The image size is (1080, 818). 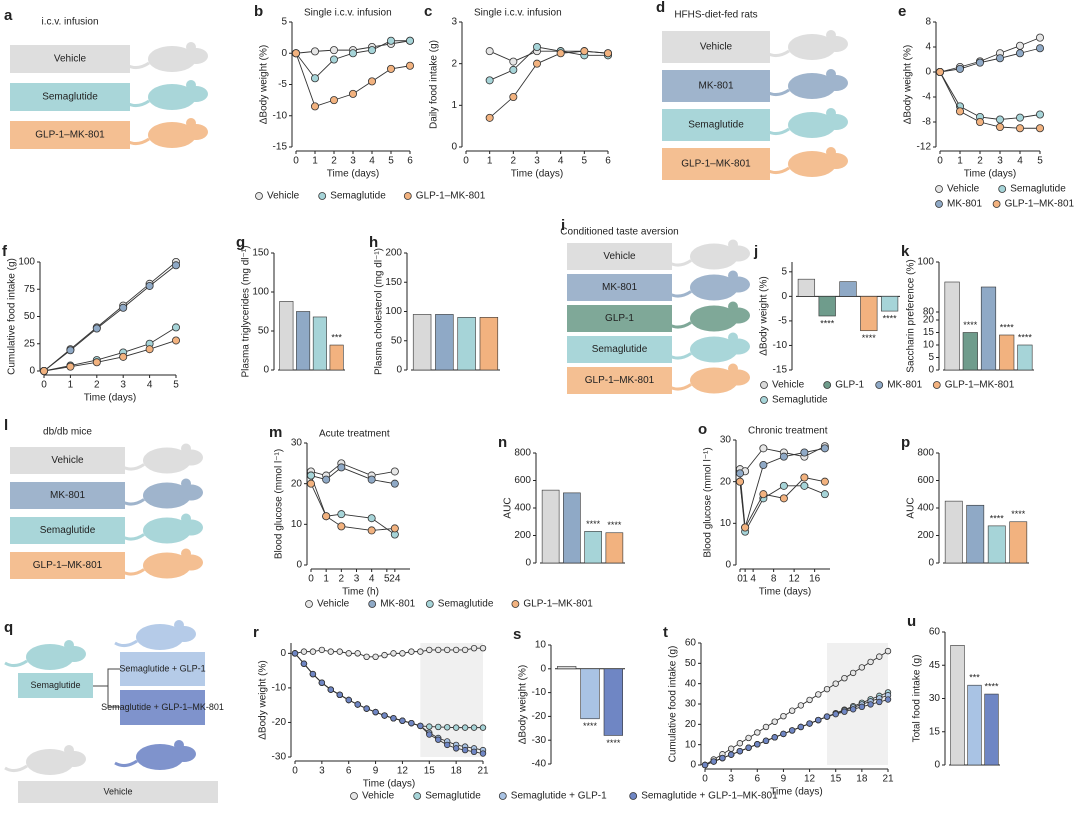 I want to click on y-tick-label: 100, so click(x=26, y=262).